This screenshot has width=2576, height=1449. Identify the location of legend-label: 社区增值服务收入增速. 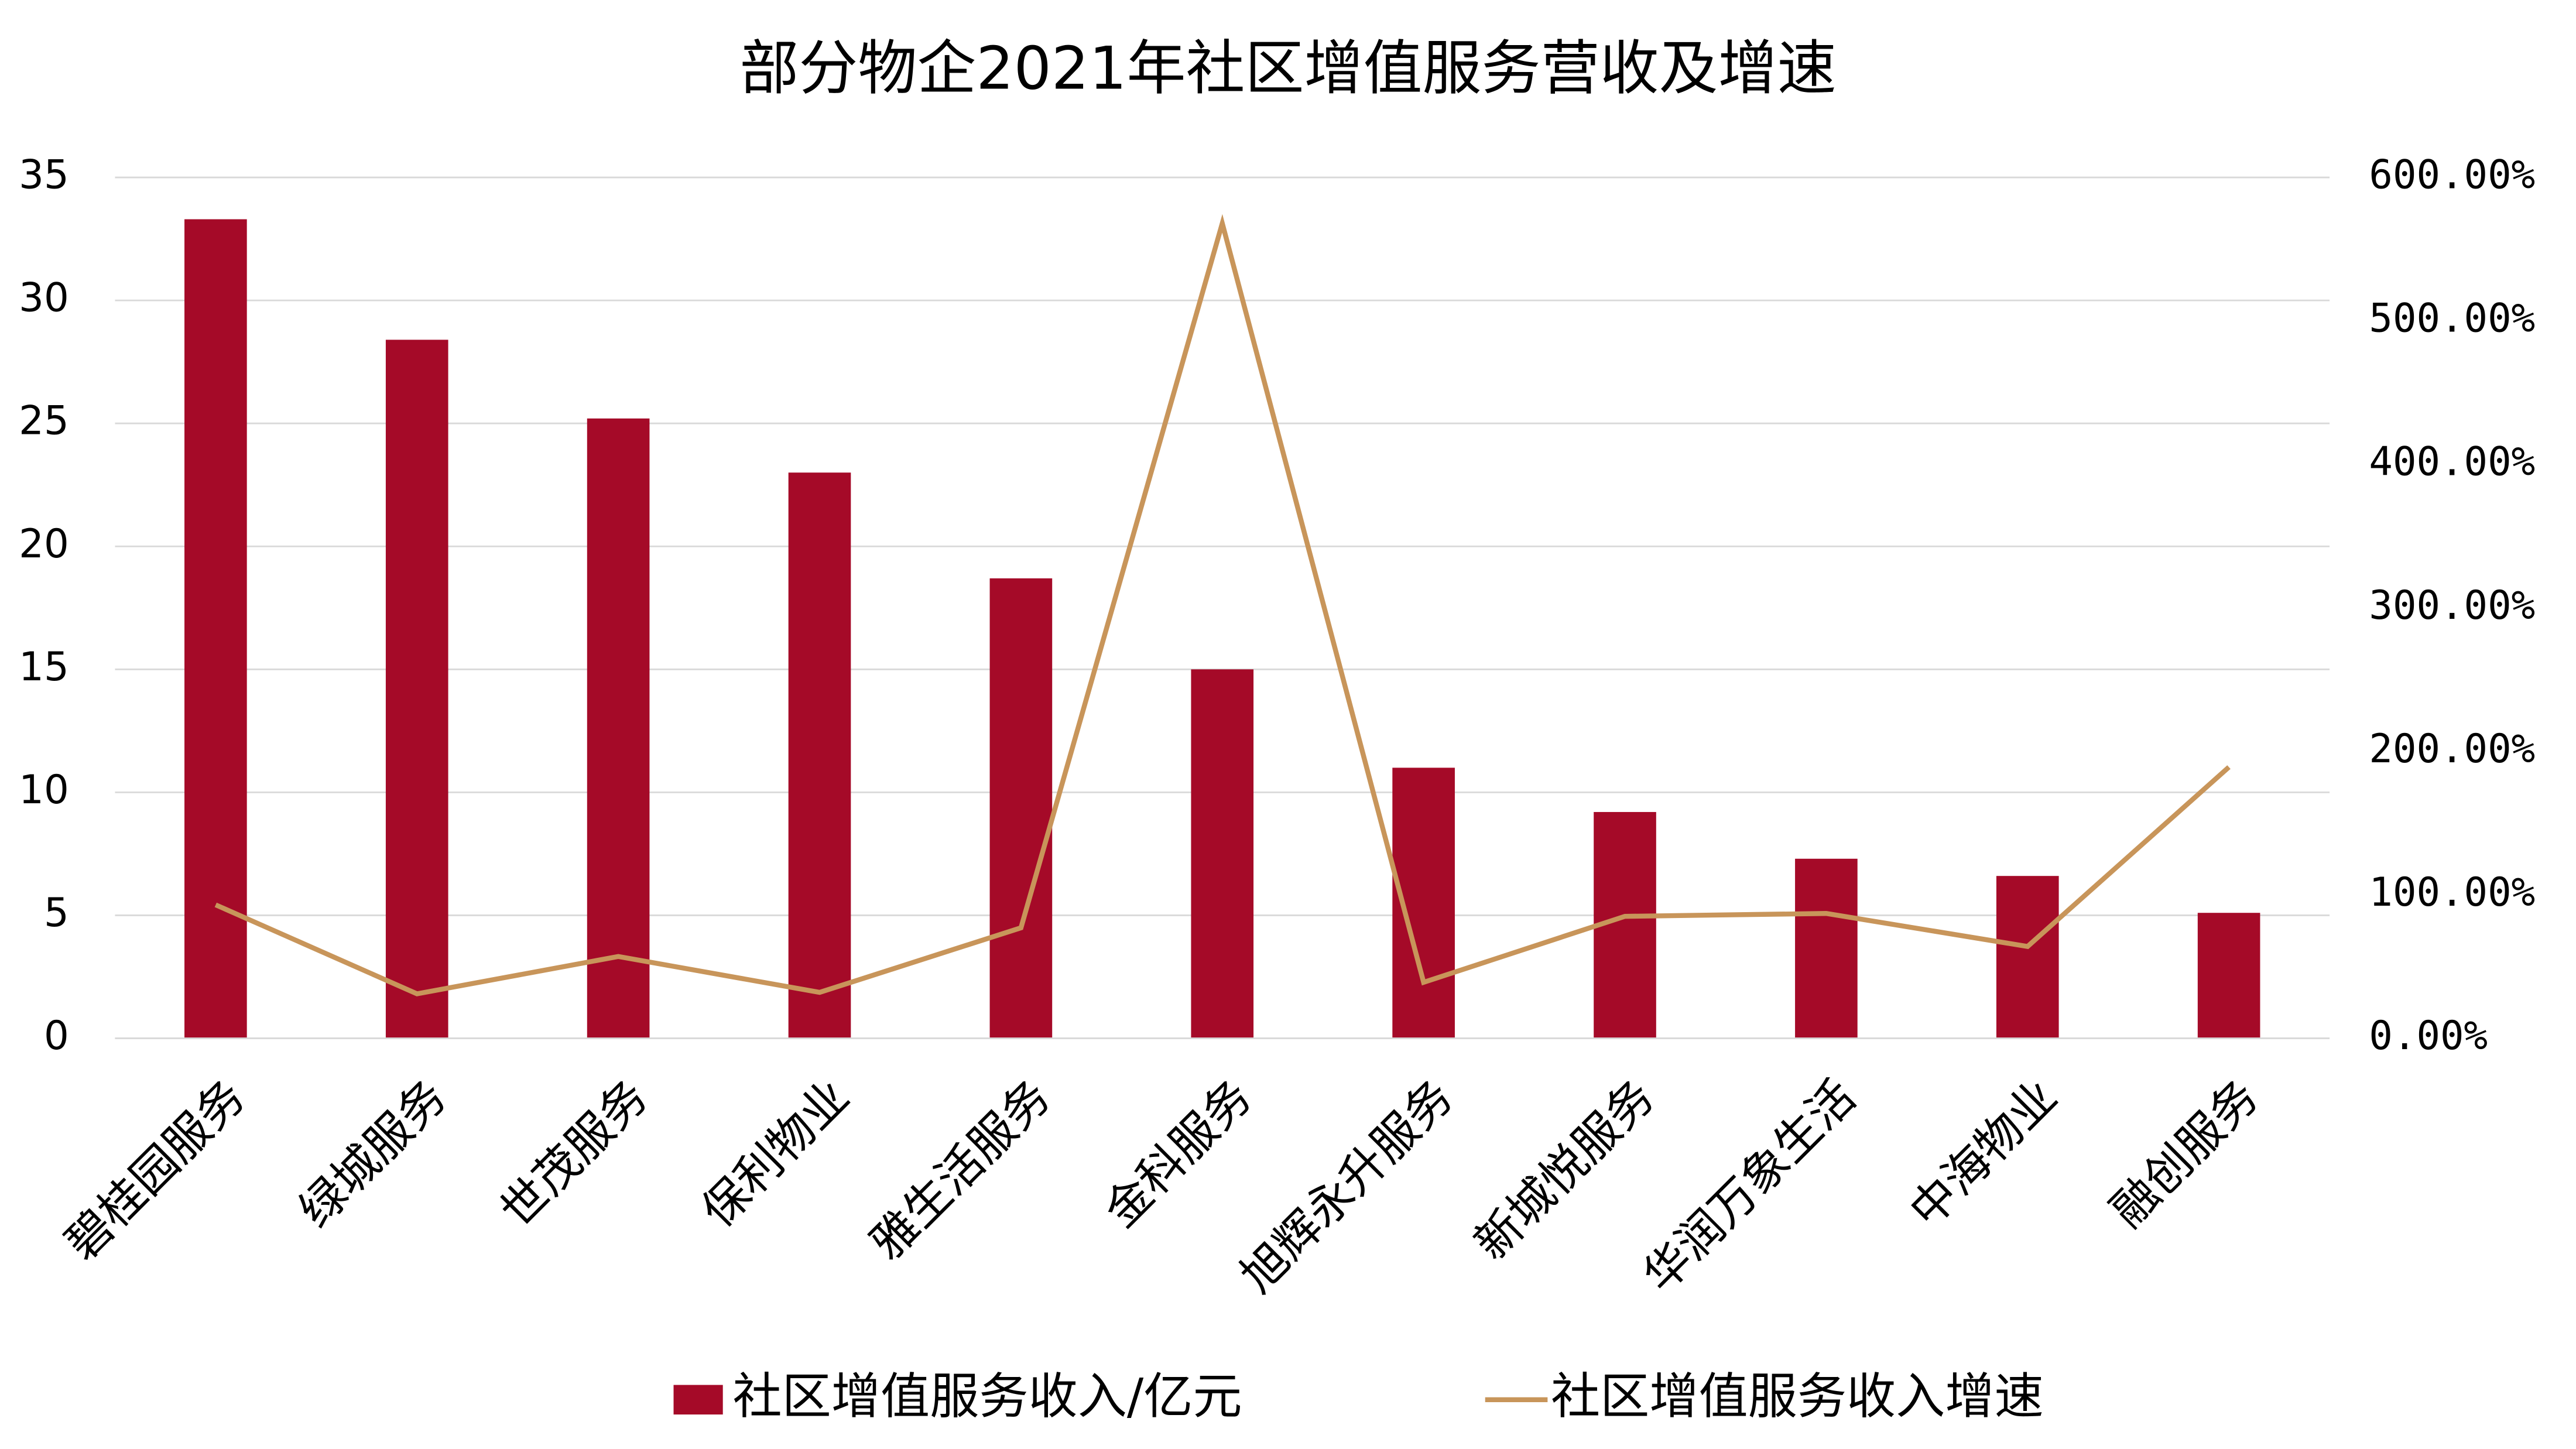
(1797, 1396).